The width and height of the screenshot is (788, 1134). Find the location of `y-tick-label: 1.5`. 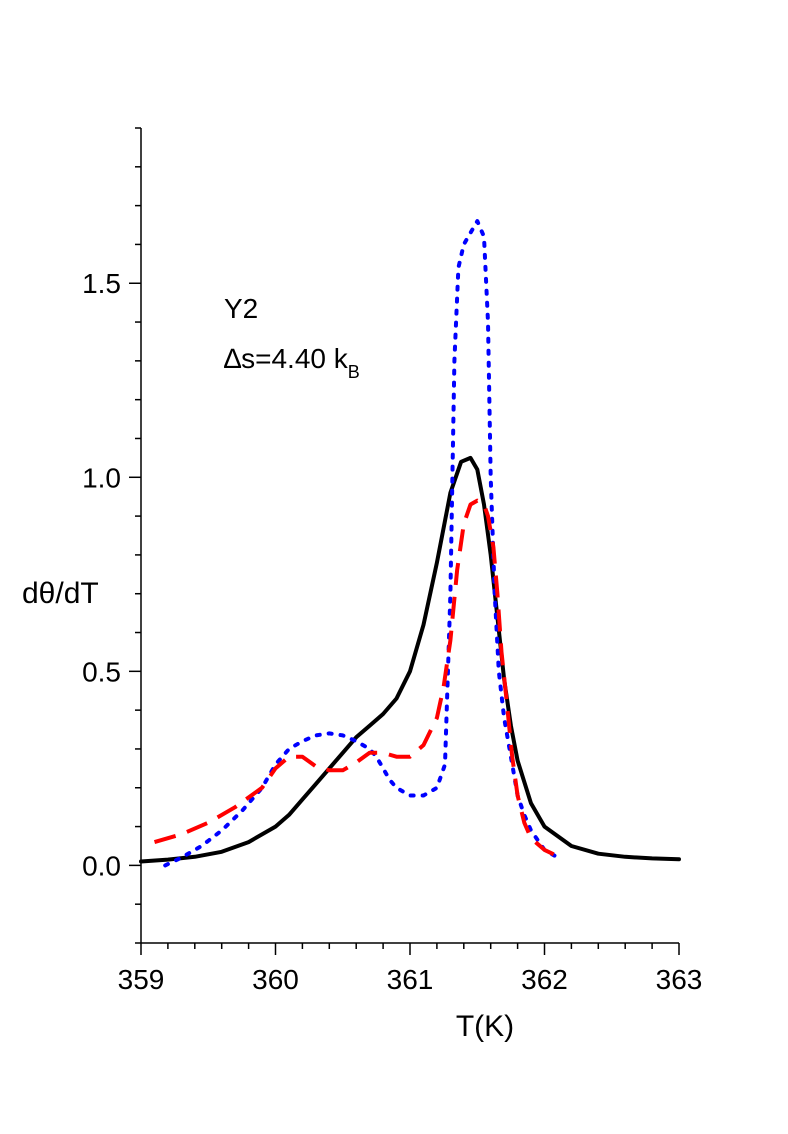

y-tick-label: 1.5 is located at coordinates (101, 283).